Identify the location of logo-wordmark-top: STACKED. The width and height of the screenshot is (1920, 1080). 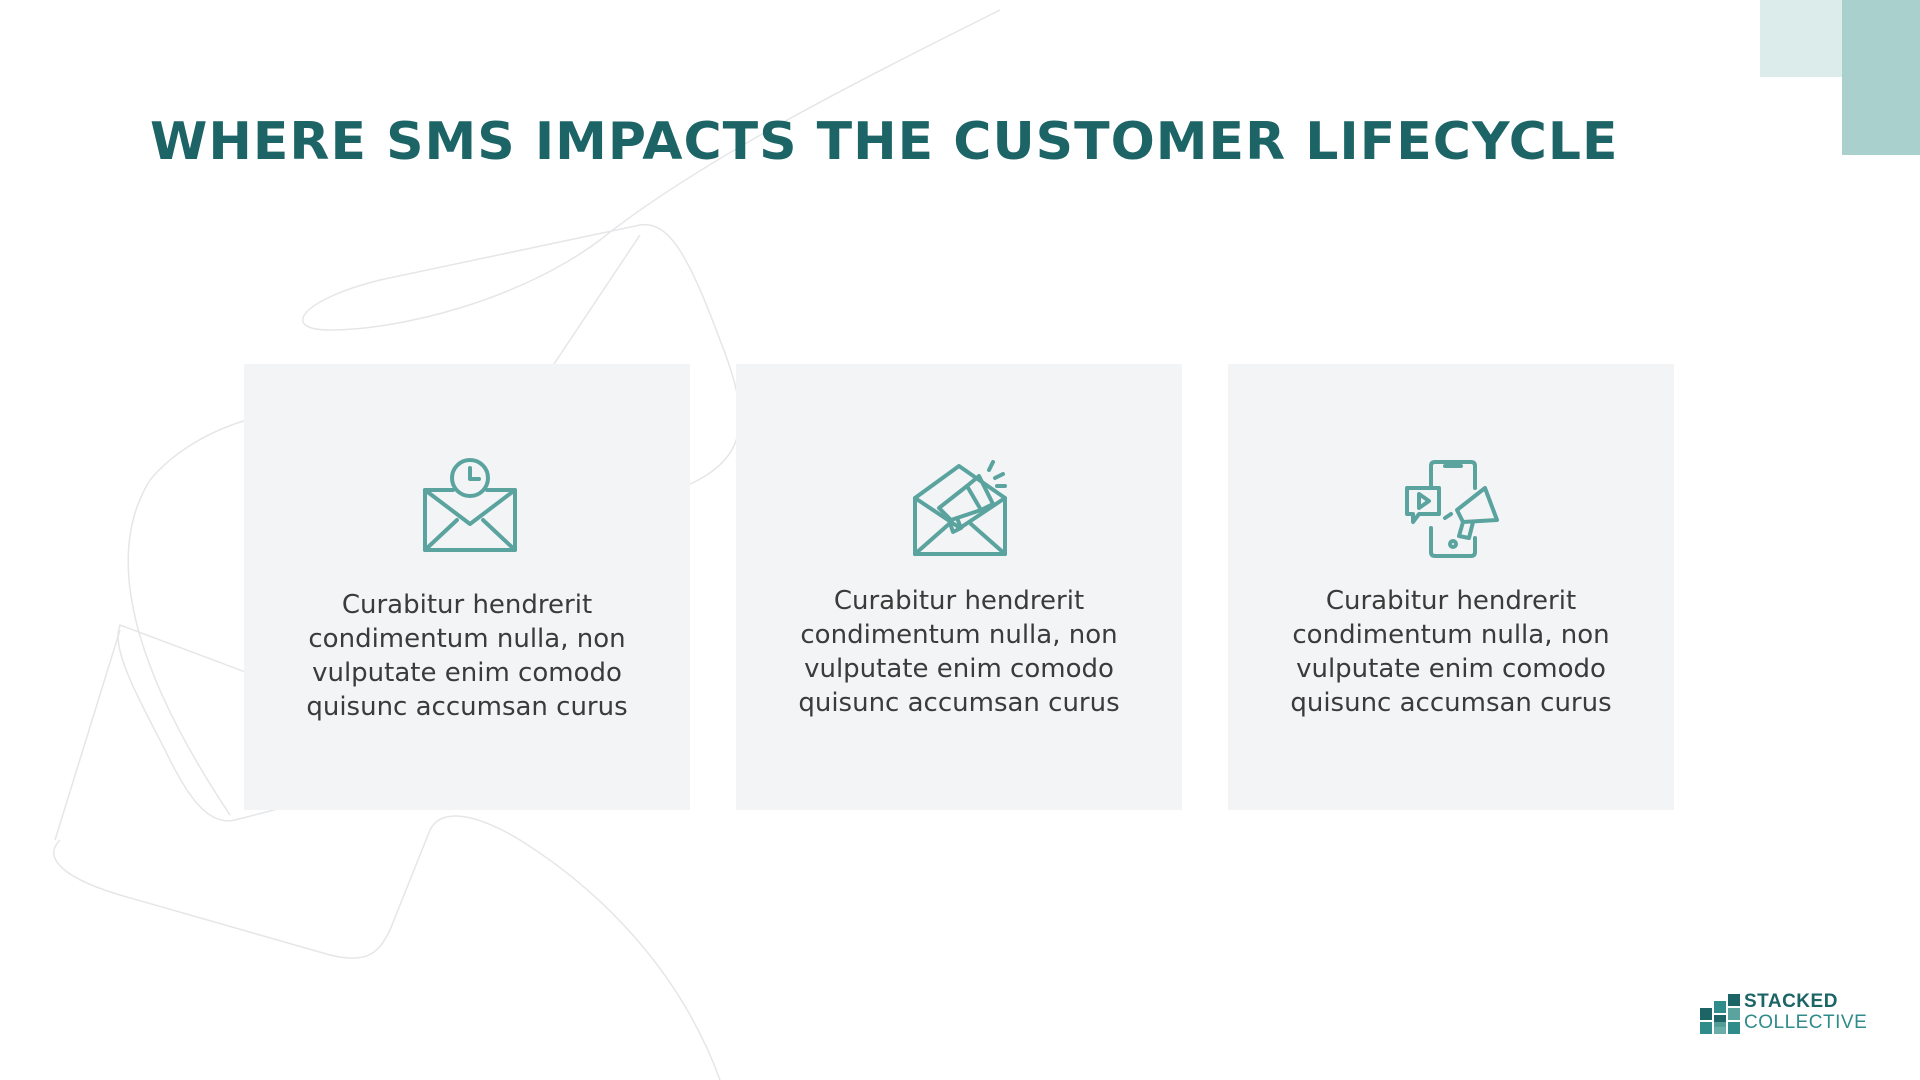
(1791, 1001).